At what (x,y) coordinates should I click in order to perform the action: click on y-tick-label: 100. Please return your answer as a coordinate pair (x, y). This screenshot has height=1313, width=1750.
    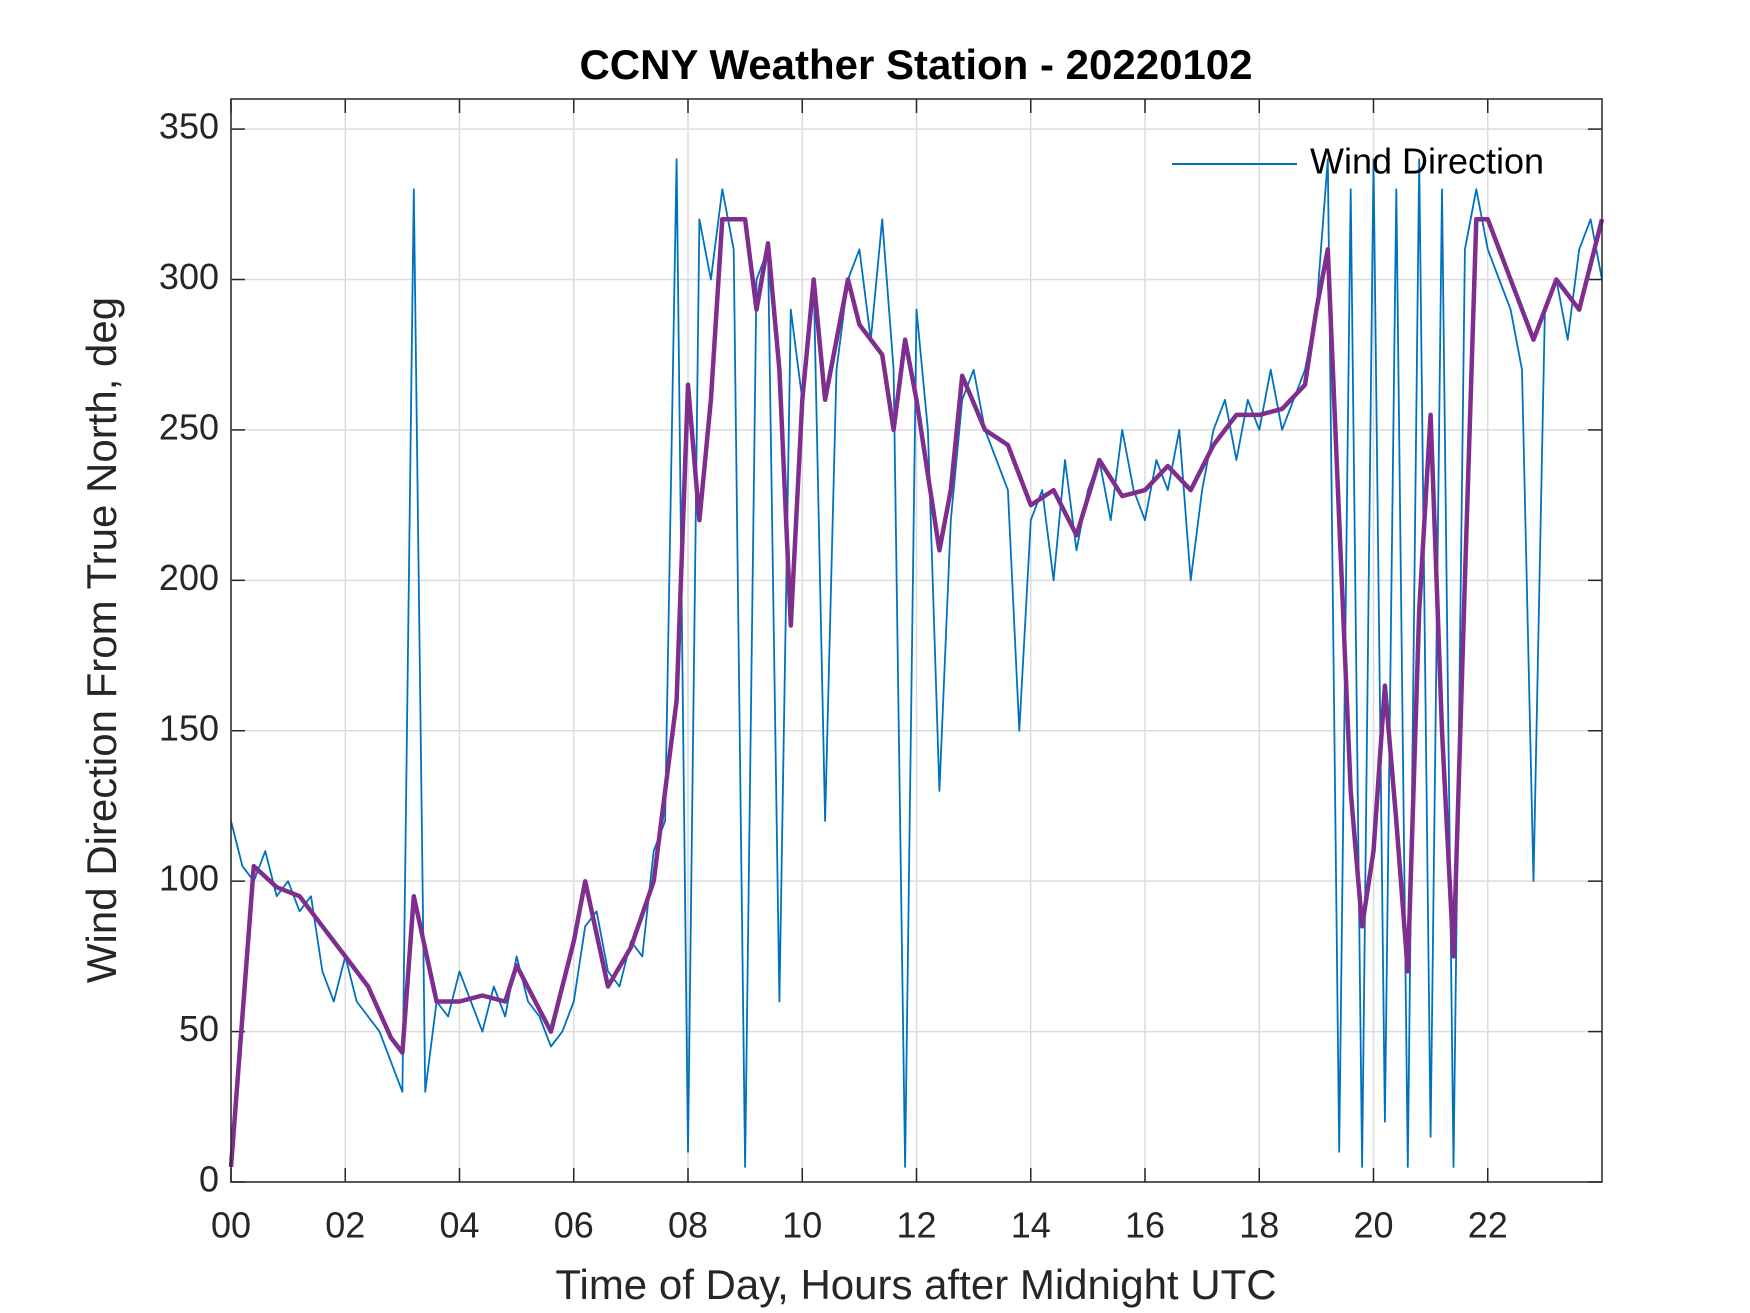
    Looking at the image, I should click on (189, 878).